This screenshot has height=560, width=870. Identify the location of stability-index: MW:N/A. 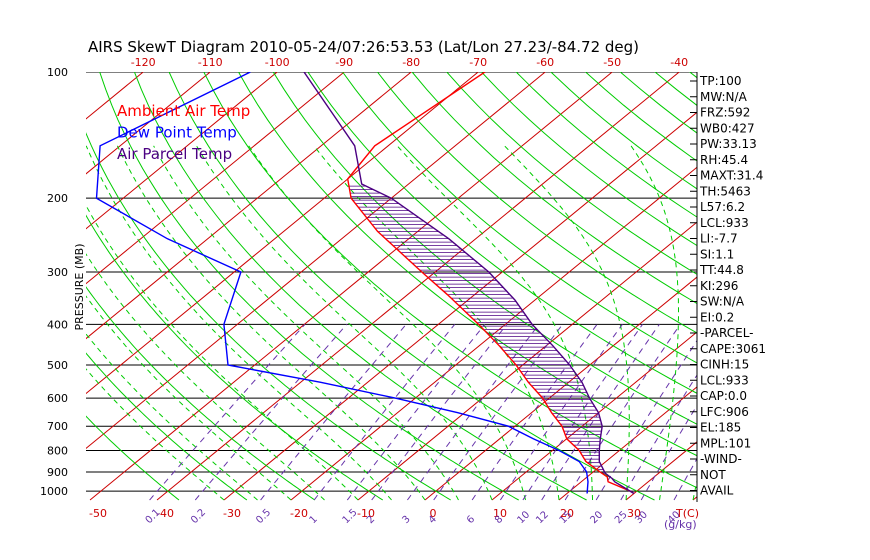
(724, 97).